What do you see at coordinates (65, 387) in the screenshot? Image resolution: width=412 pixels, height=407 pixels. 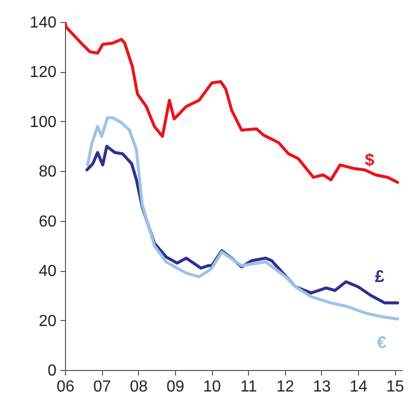 I see `x-tick-label: 06` at bounding box center [65, 387].